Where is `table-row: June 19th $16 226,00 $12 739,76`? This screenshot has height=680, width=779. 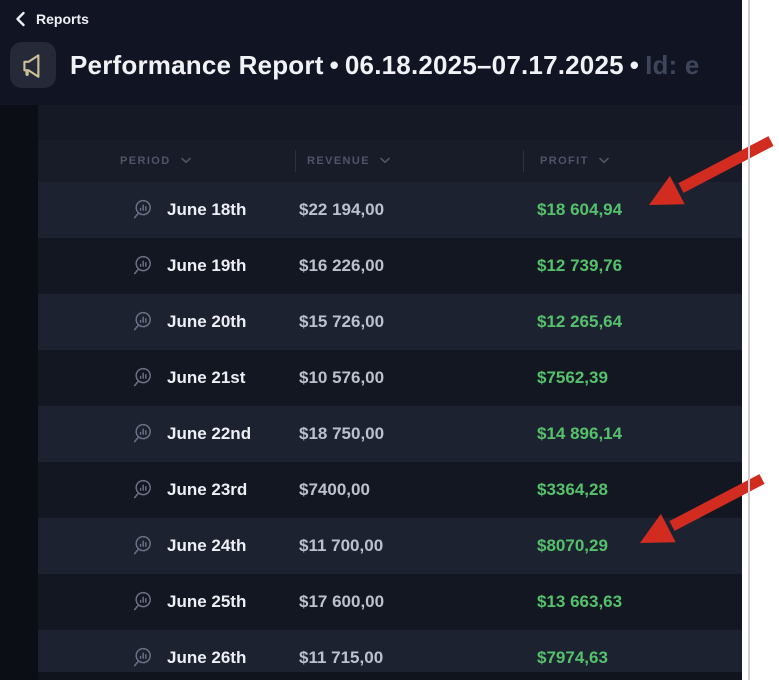
table-row: June 19th $16 226,00 $12 739,76 is located at coordinates (390, 266).